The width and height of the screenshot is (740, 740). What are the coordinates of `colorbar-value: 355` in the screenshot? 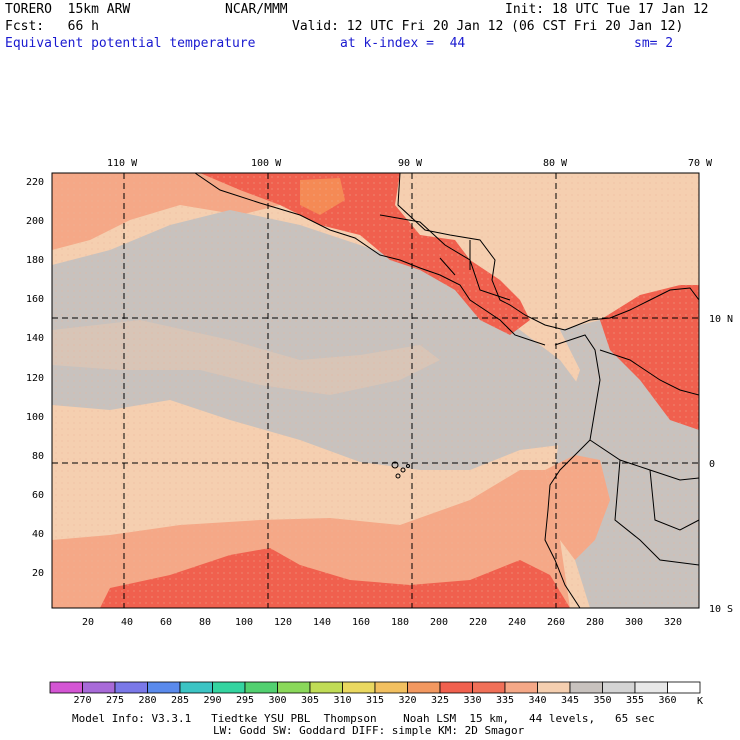 It's located at (635, 700).